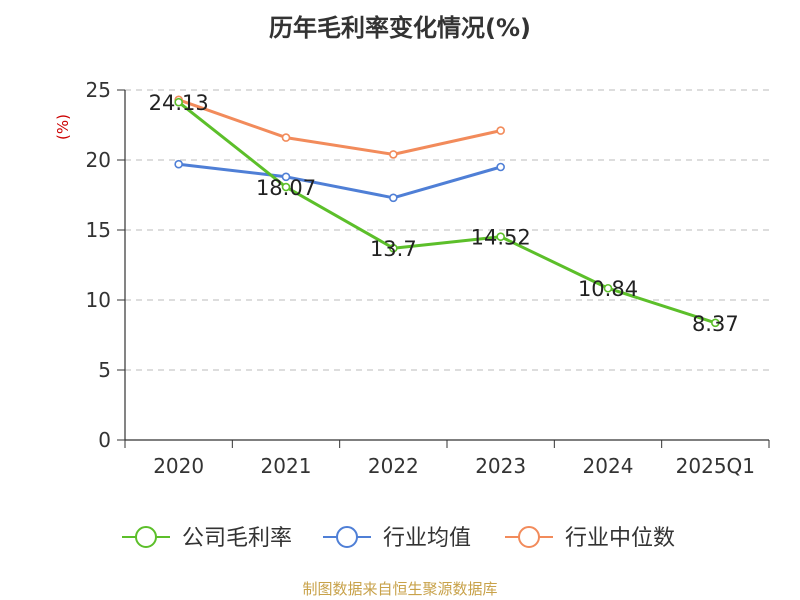 Image resolution: width=800 pixels, height=600 pixels. What do you see at coordinates (237, 538) in the screenshot?
I see `legend-label: 公司毛利率` at bounding box center [237, 538].